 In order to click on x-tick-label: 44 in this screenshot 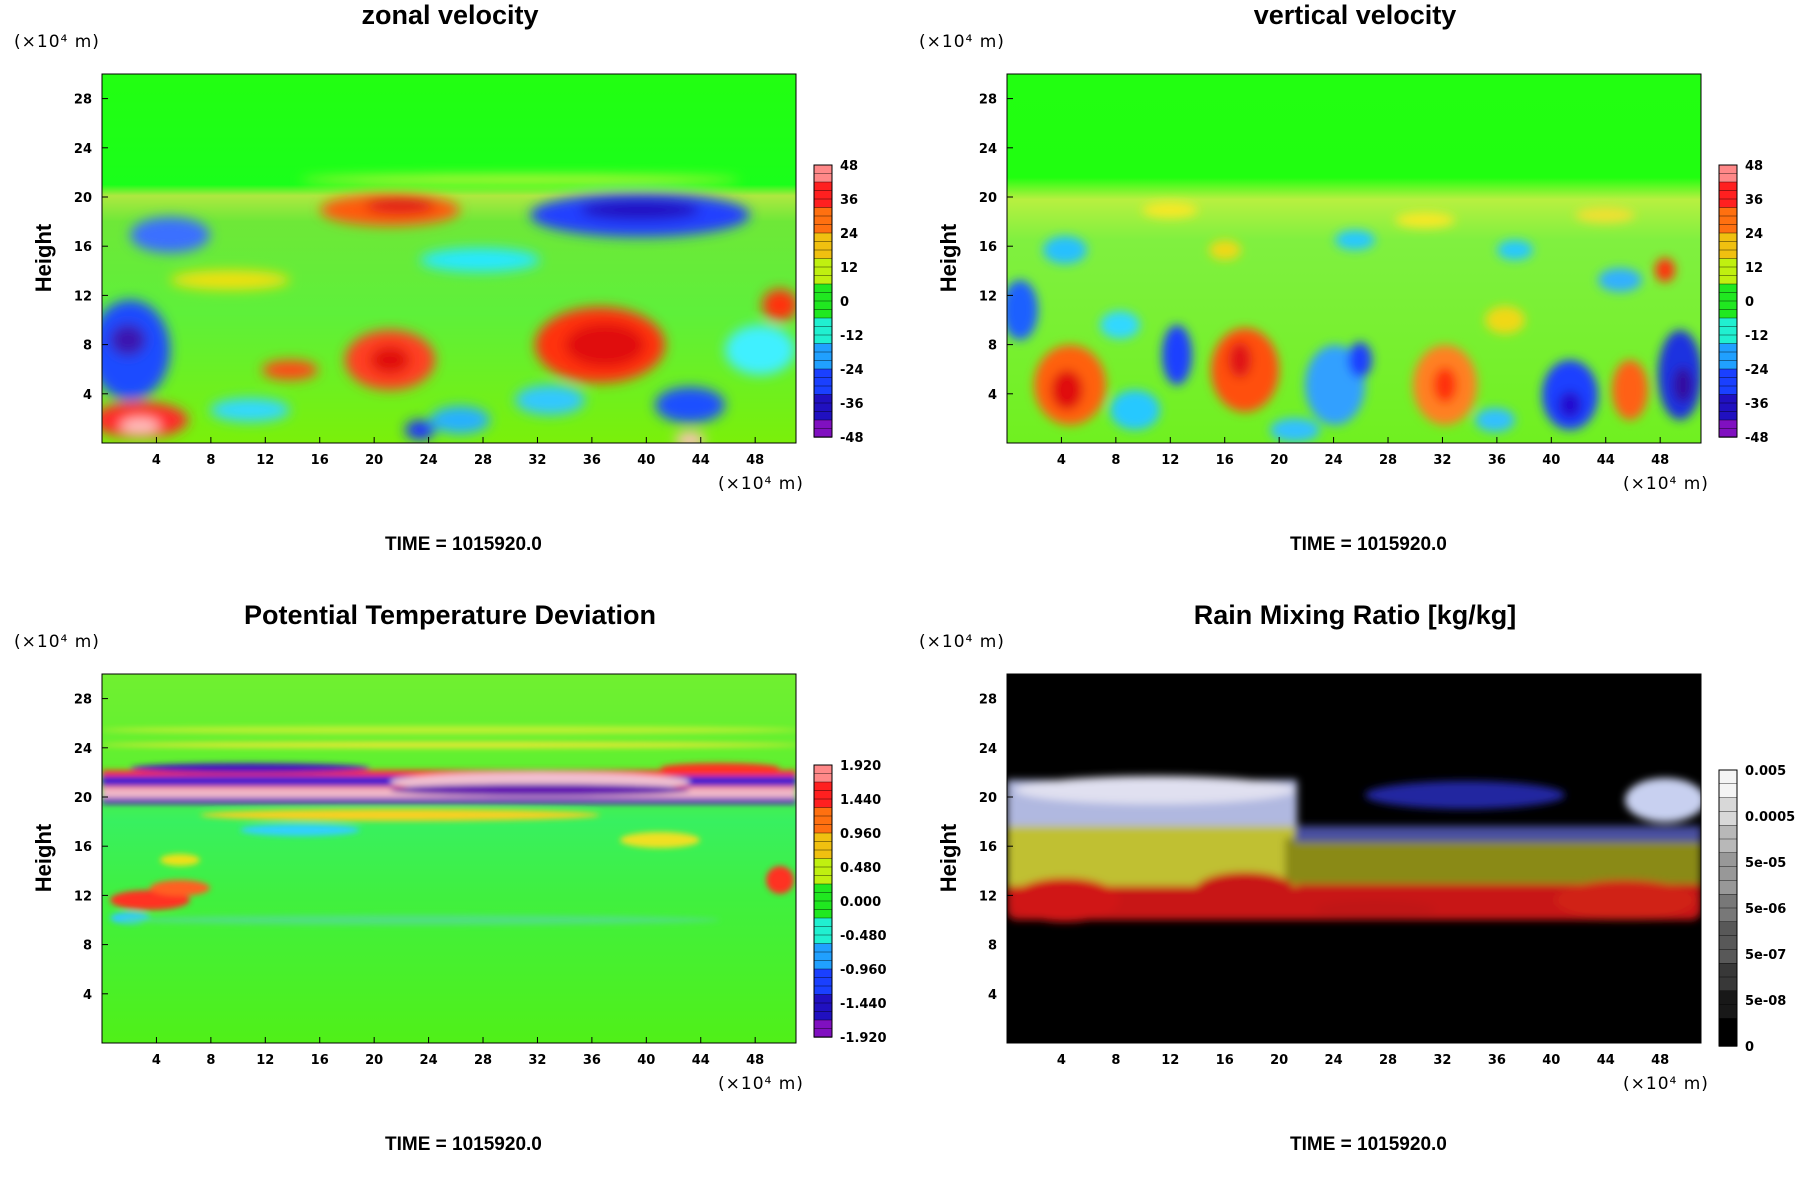, I will do `click(1606, 460)`.